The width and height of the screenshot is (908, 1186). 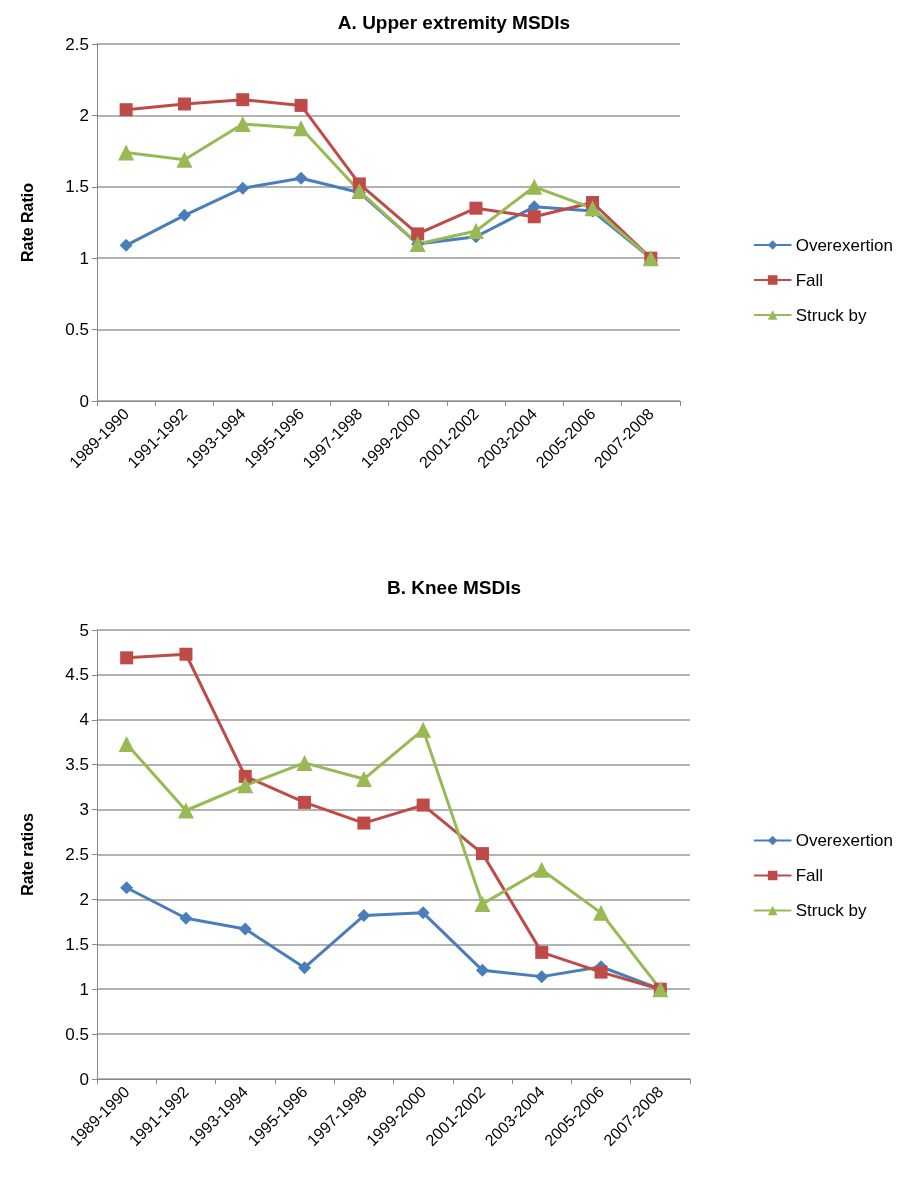 What do you see at coordinates (454, 22) in the screenshot?
I see `chart-title: A. Upper extremity MSDIs` at bounding box center [454, 22].